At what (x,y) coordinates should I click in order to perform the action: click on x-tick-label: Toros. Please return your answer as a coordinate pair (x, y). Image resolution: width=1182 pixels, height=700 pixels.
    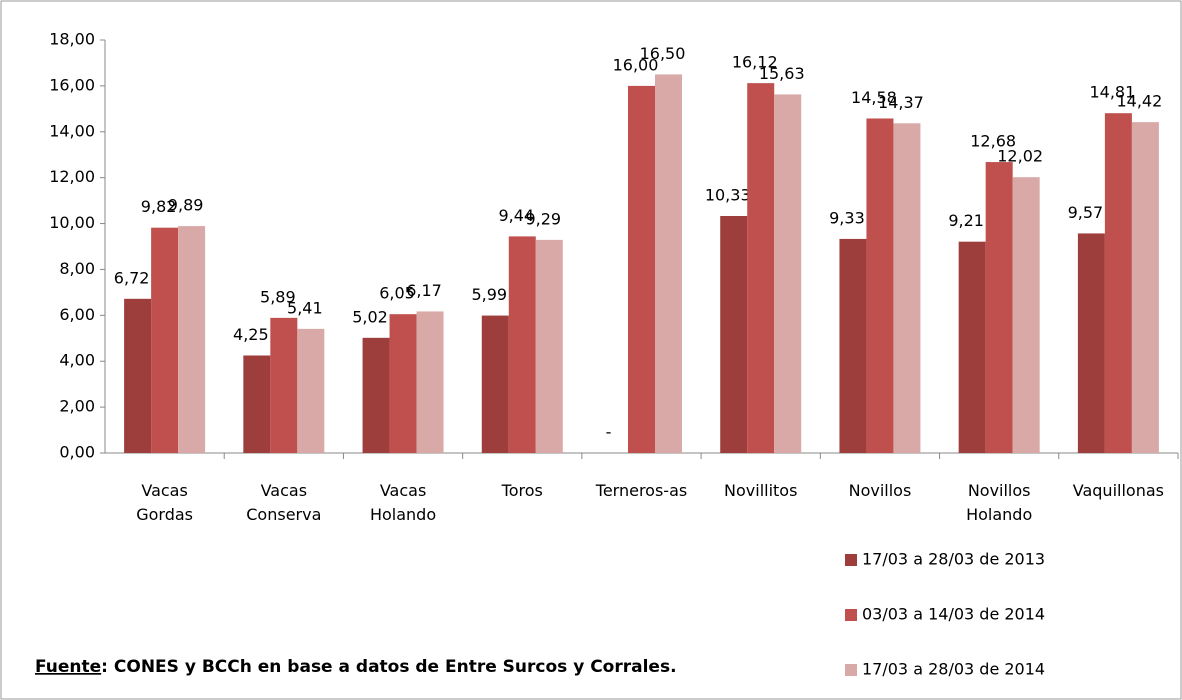
    Looking at the image, I should click on (522, 490).